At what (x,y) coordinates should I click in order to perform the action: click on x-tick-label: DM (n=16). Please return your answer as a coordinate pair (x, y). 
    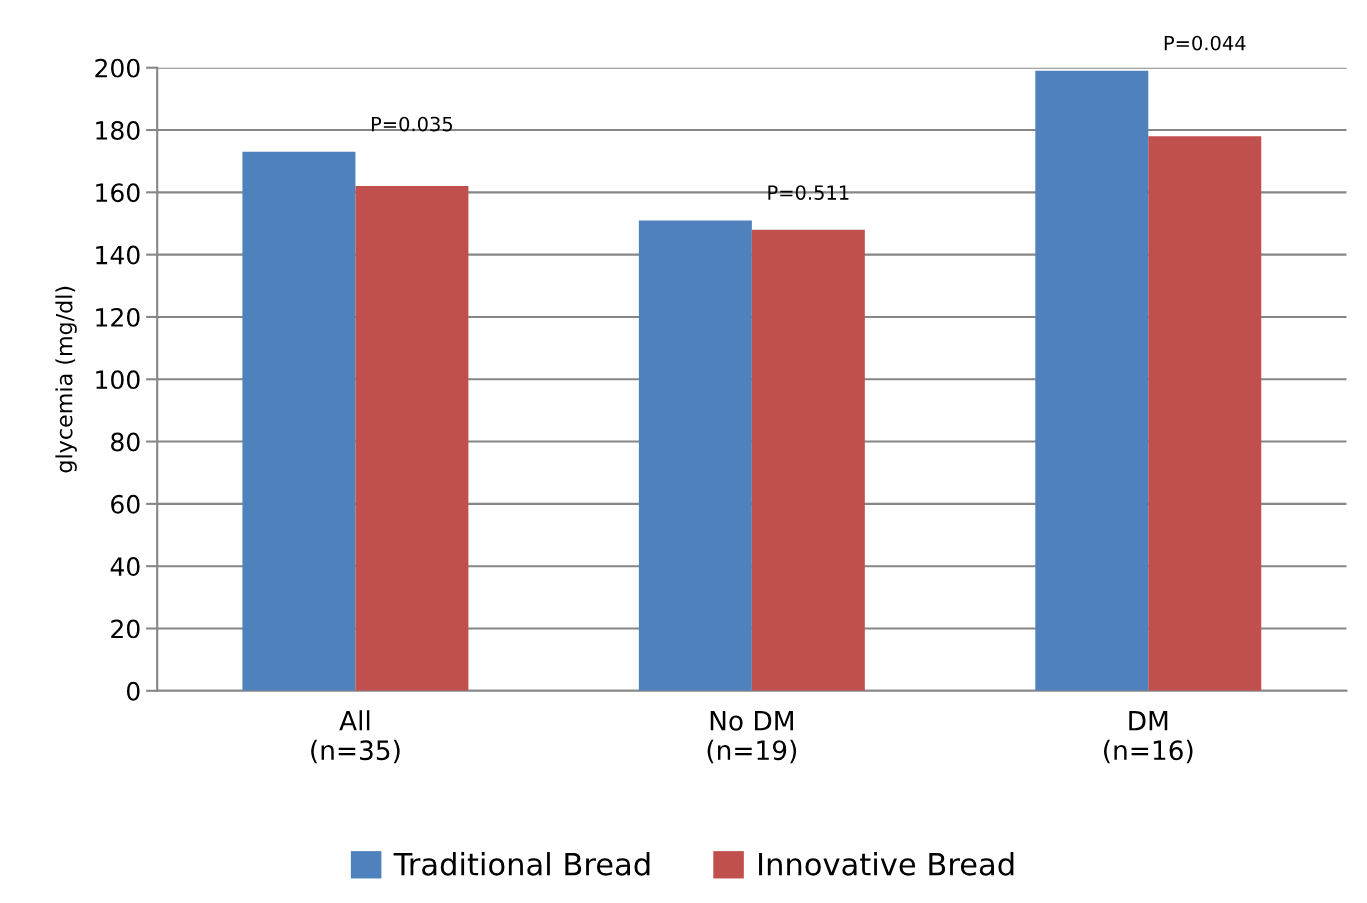
    Looking at the image, I should click on (1148, 737).